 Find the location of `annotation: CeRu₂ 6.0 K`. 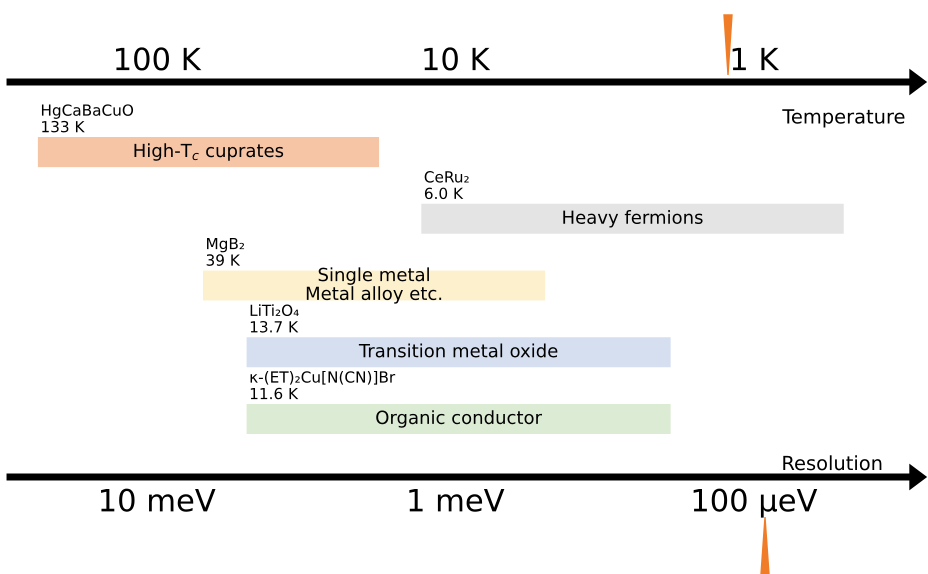

annotation: CeRu₂ 6.0 K is located at coordinates (446, 185).